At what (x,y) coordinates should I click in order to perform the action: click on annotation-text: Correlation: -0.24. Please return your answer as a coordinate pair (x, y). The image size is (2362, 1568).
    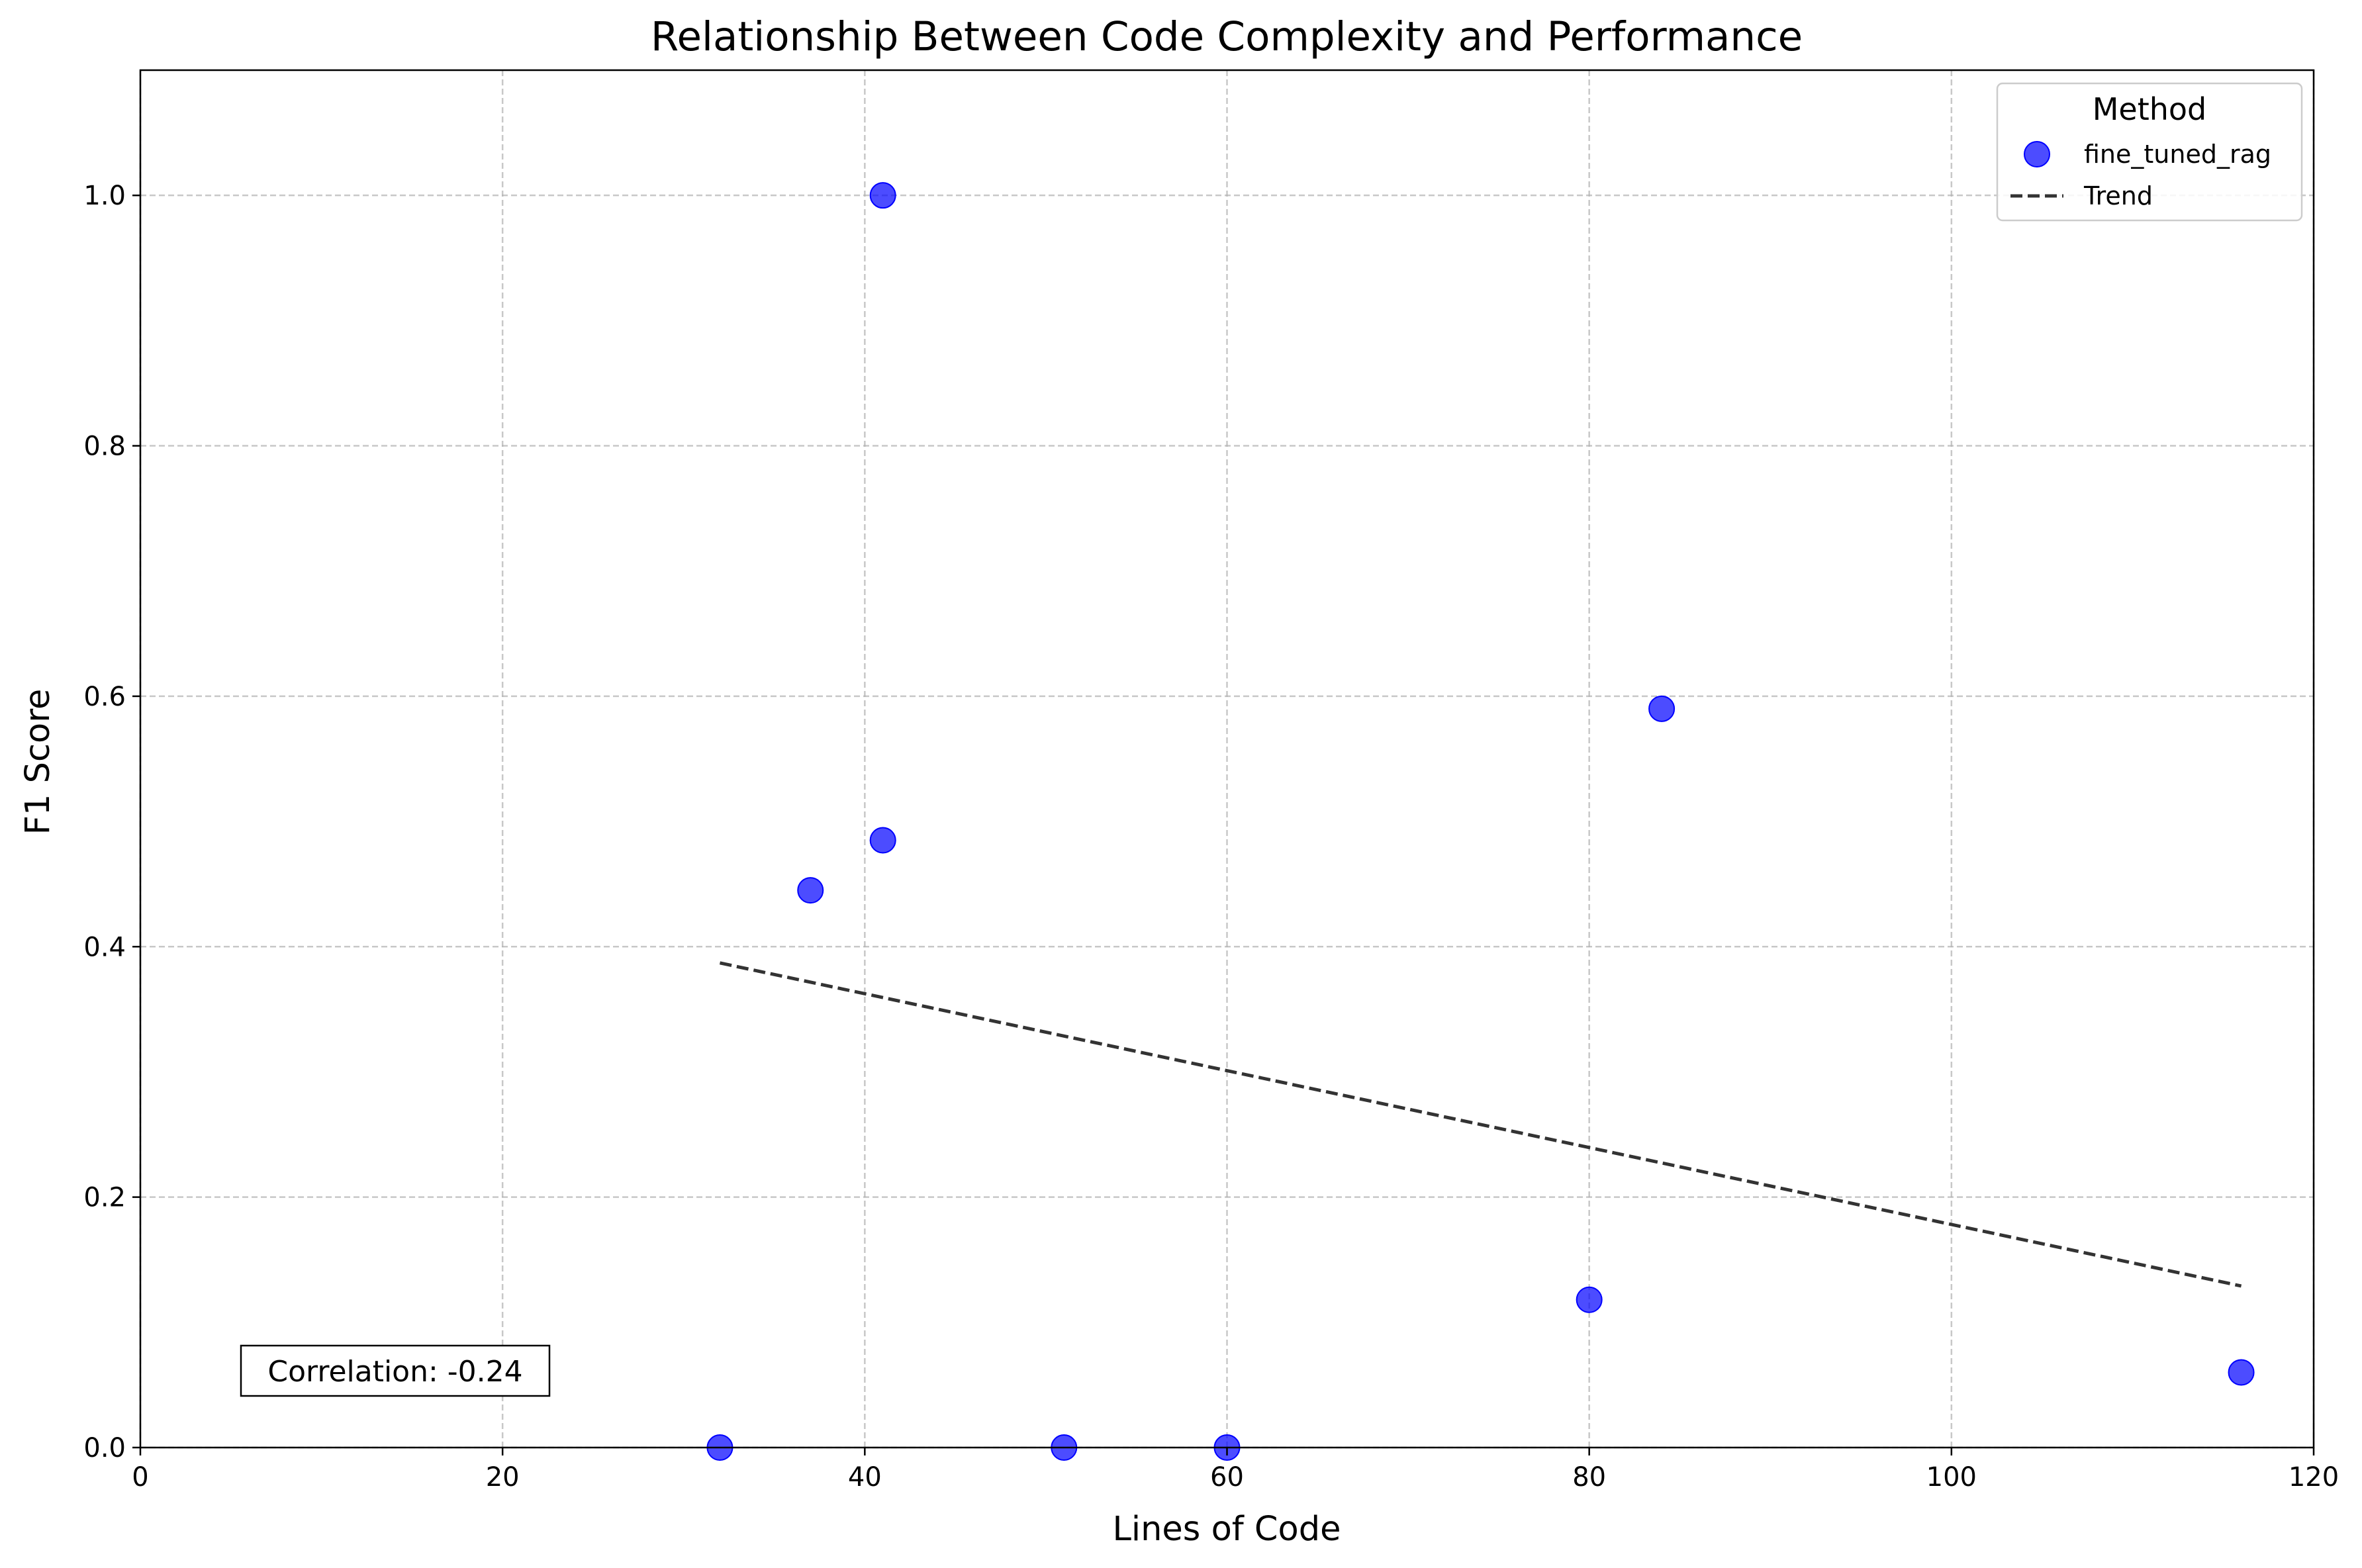
    Looking at the image, I should click on (395, 1372).